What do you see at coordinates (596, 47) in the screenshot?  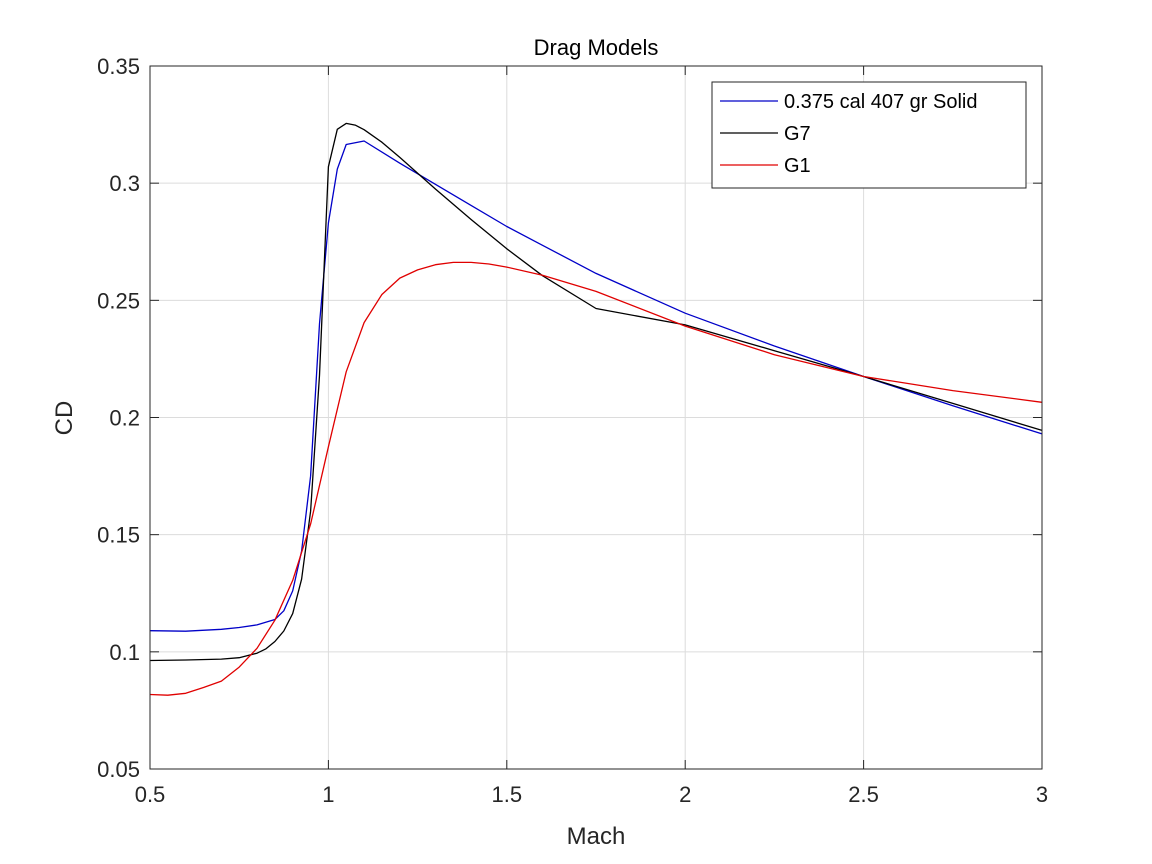 I see `chart-title: Drag Models` at bounding box center [596, 47].